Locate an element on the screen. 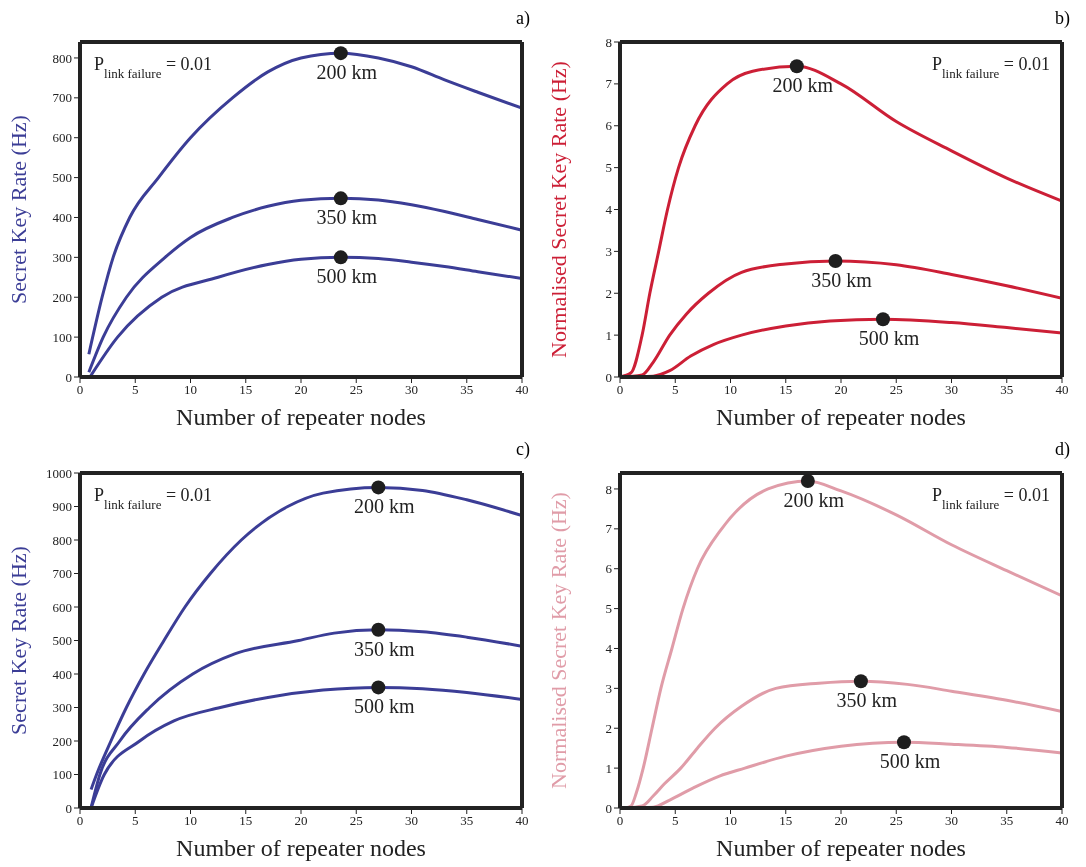  y-tick-label: 900 is located at coordinates (62, 507).